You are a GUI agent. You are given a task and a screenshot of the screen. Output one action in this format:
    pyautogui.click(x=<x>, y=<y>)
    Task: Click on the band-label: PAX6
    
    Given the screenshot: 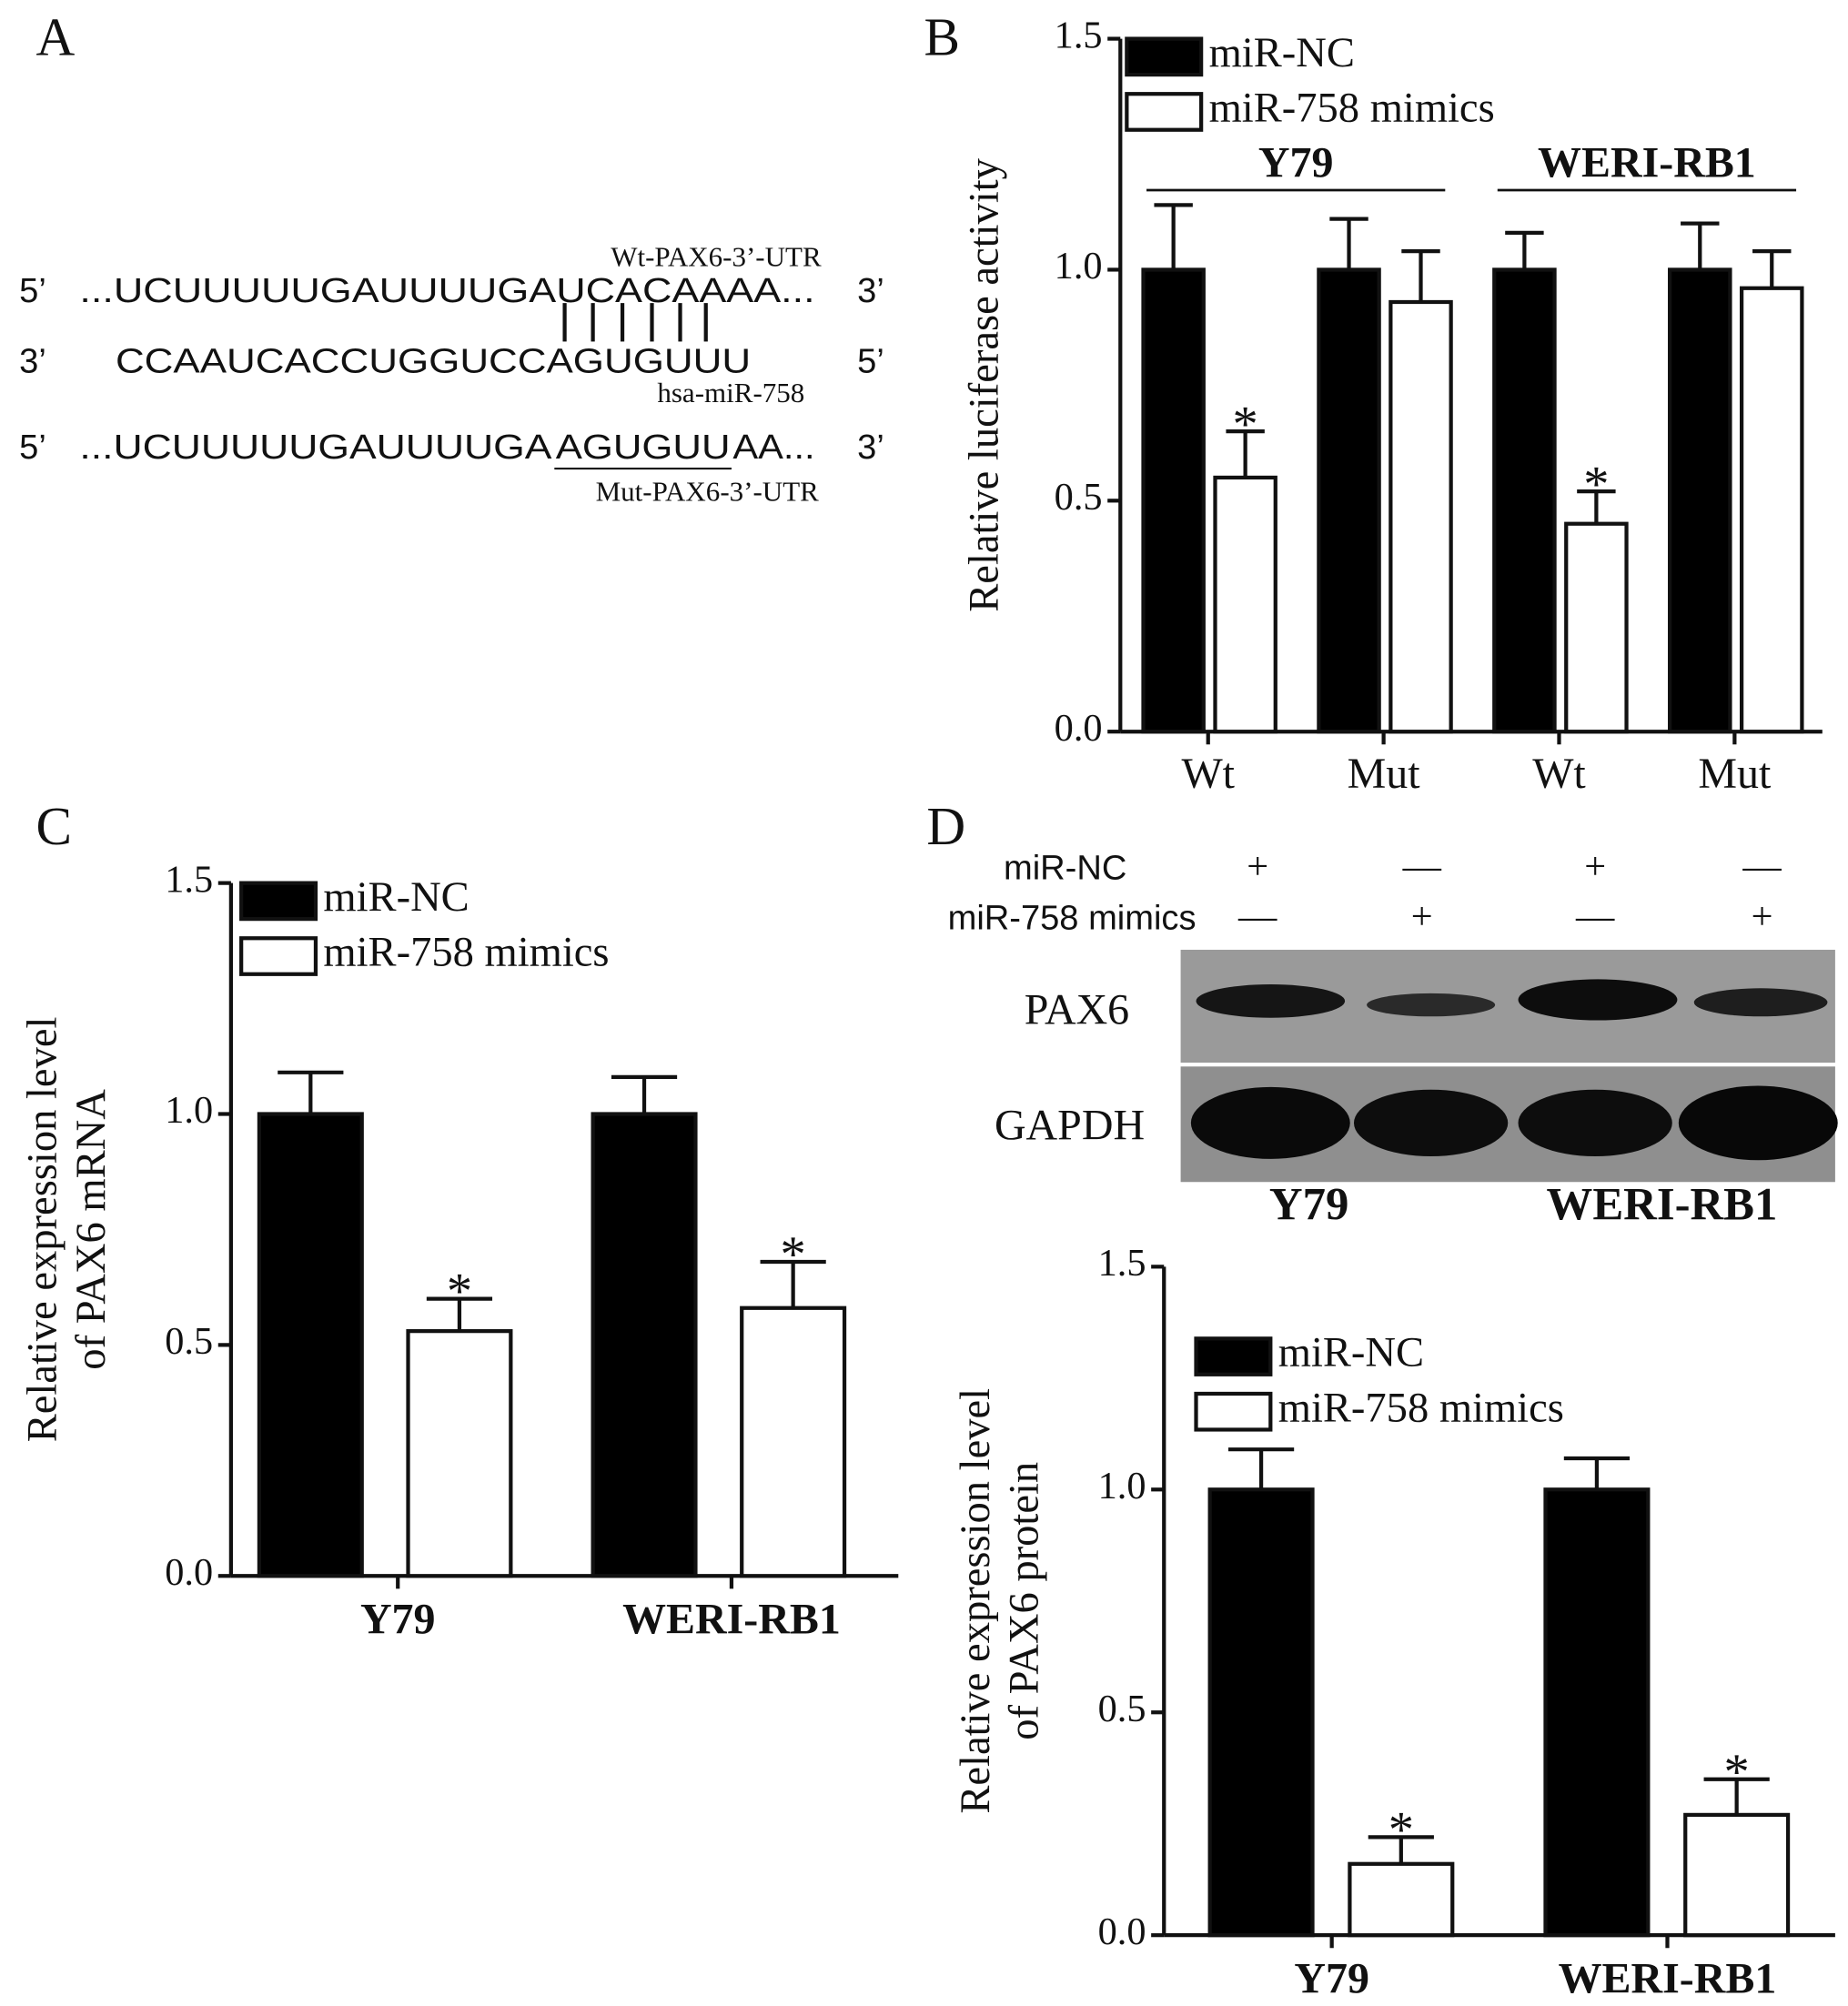 What is the action you would take?
    pyautogui.click(x=1077, y=1009)
    